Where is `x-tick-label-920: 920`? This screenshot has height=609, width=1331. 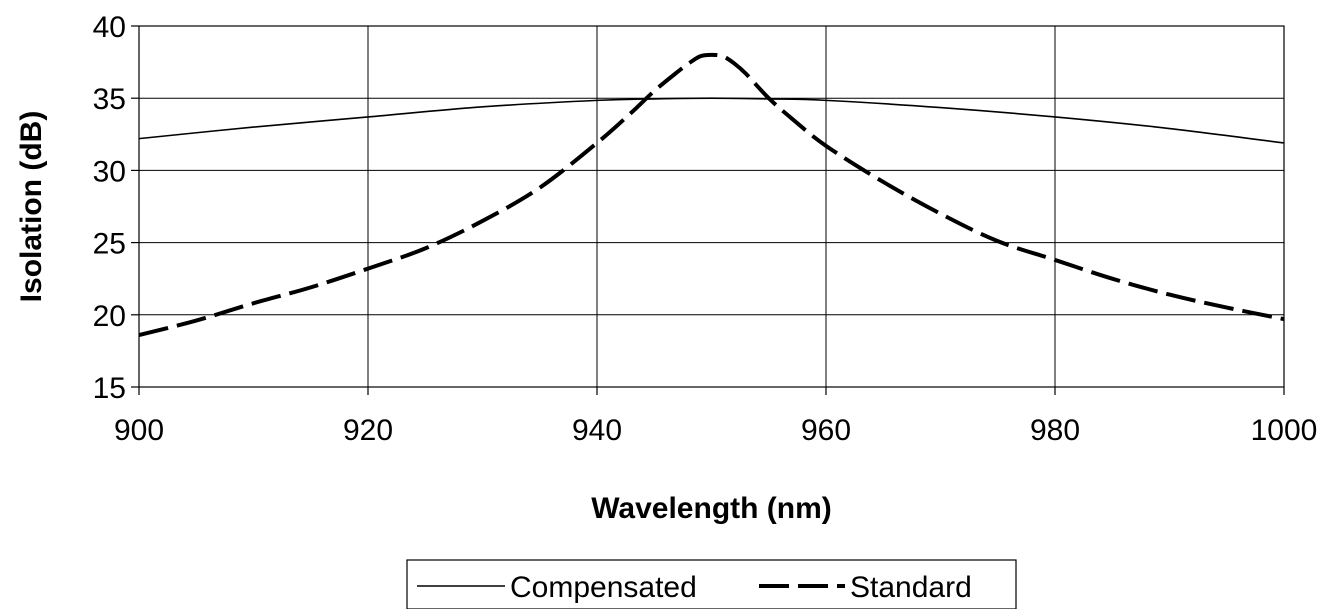
x-tick-label-920: 920 is located at coordinates (368, 430).